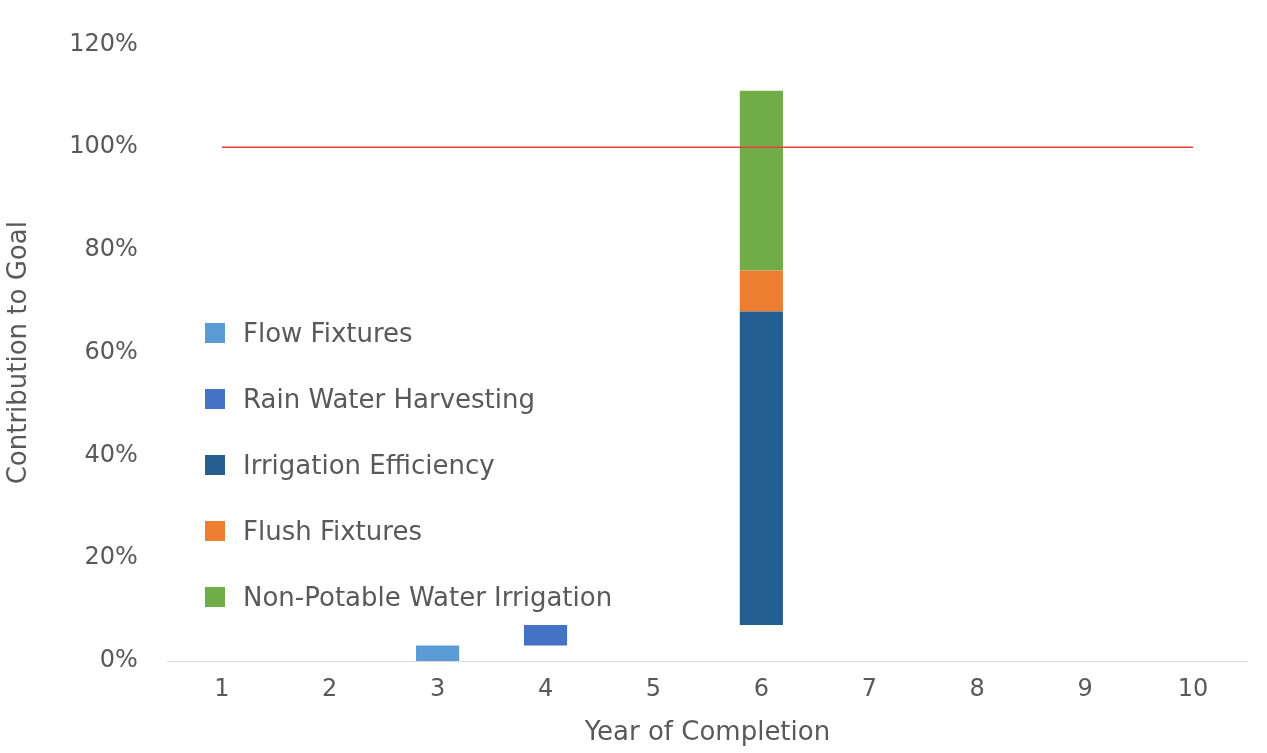  What do you see at coordinates (369, 465) in the screenshot?
I see `legend-label: Irrigation Efficiency` at bounding box center [369, 465].